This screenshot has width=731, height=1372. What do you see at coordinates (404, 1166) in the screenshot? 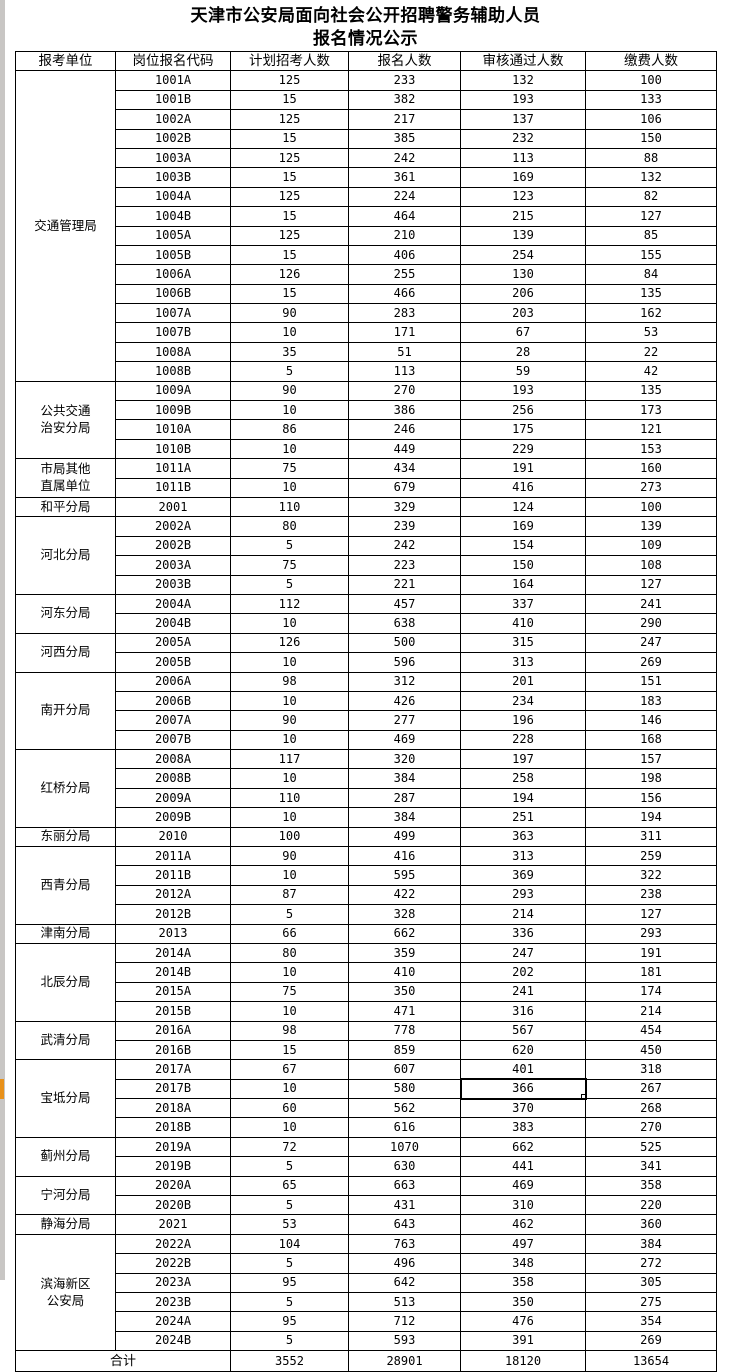
I see `cell-applied: 630` at bounding box center [404, 1166].